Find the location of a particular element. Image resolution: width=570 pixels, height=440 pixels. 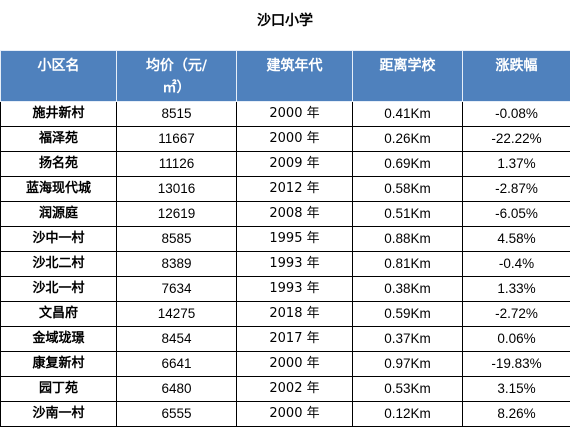

table-row: 施井新村 8515 2000 年 0.41Km -0.08% is located at coordinates (285, 114).